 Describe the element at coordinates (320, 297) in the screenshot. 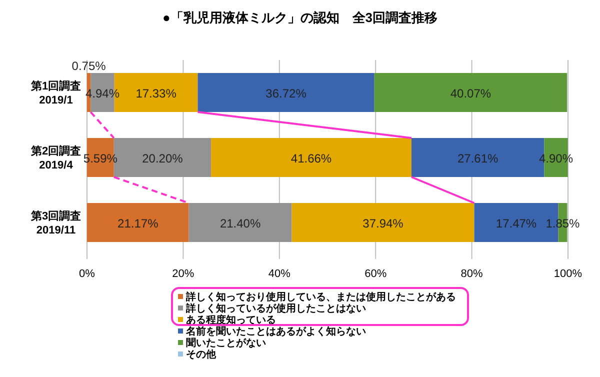

I see `legend-label: 詳しく知っており使用している、または使用したことがある` at that location.